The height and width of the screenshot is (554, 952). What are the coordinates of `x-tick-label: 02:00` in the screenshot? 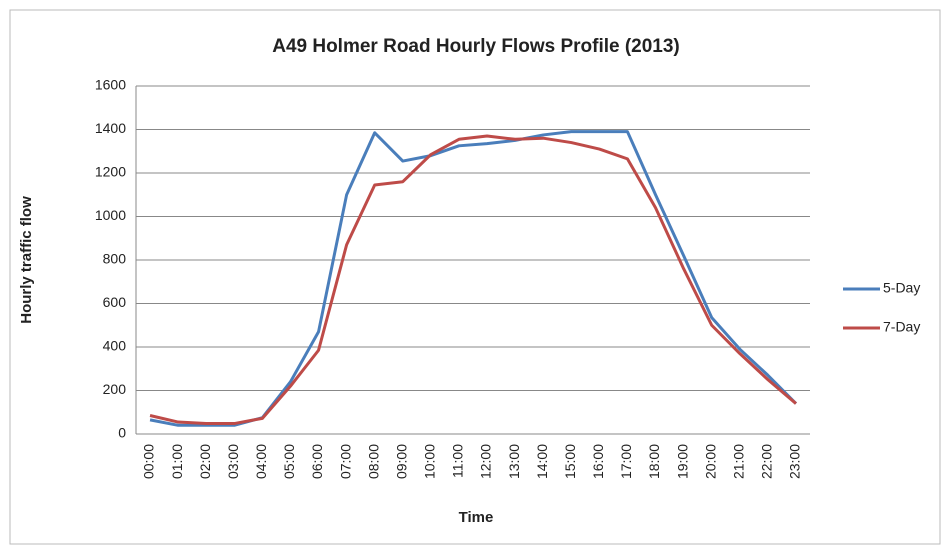 It's located at (205, 461).